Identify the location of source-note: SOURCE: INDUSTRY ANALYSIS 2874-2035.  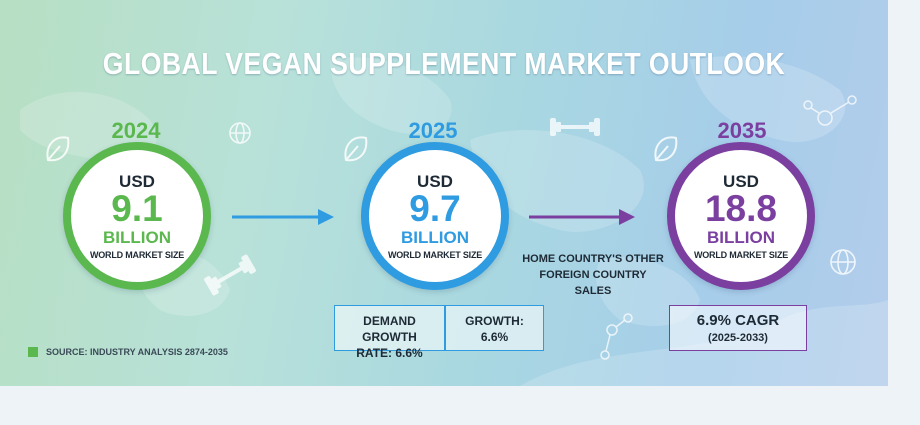
(128, 352).